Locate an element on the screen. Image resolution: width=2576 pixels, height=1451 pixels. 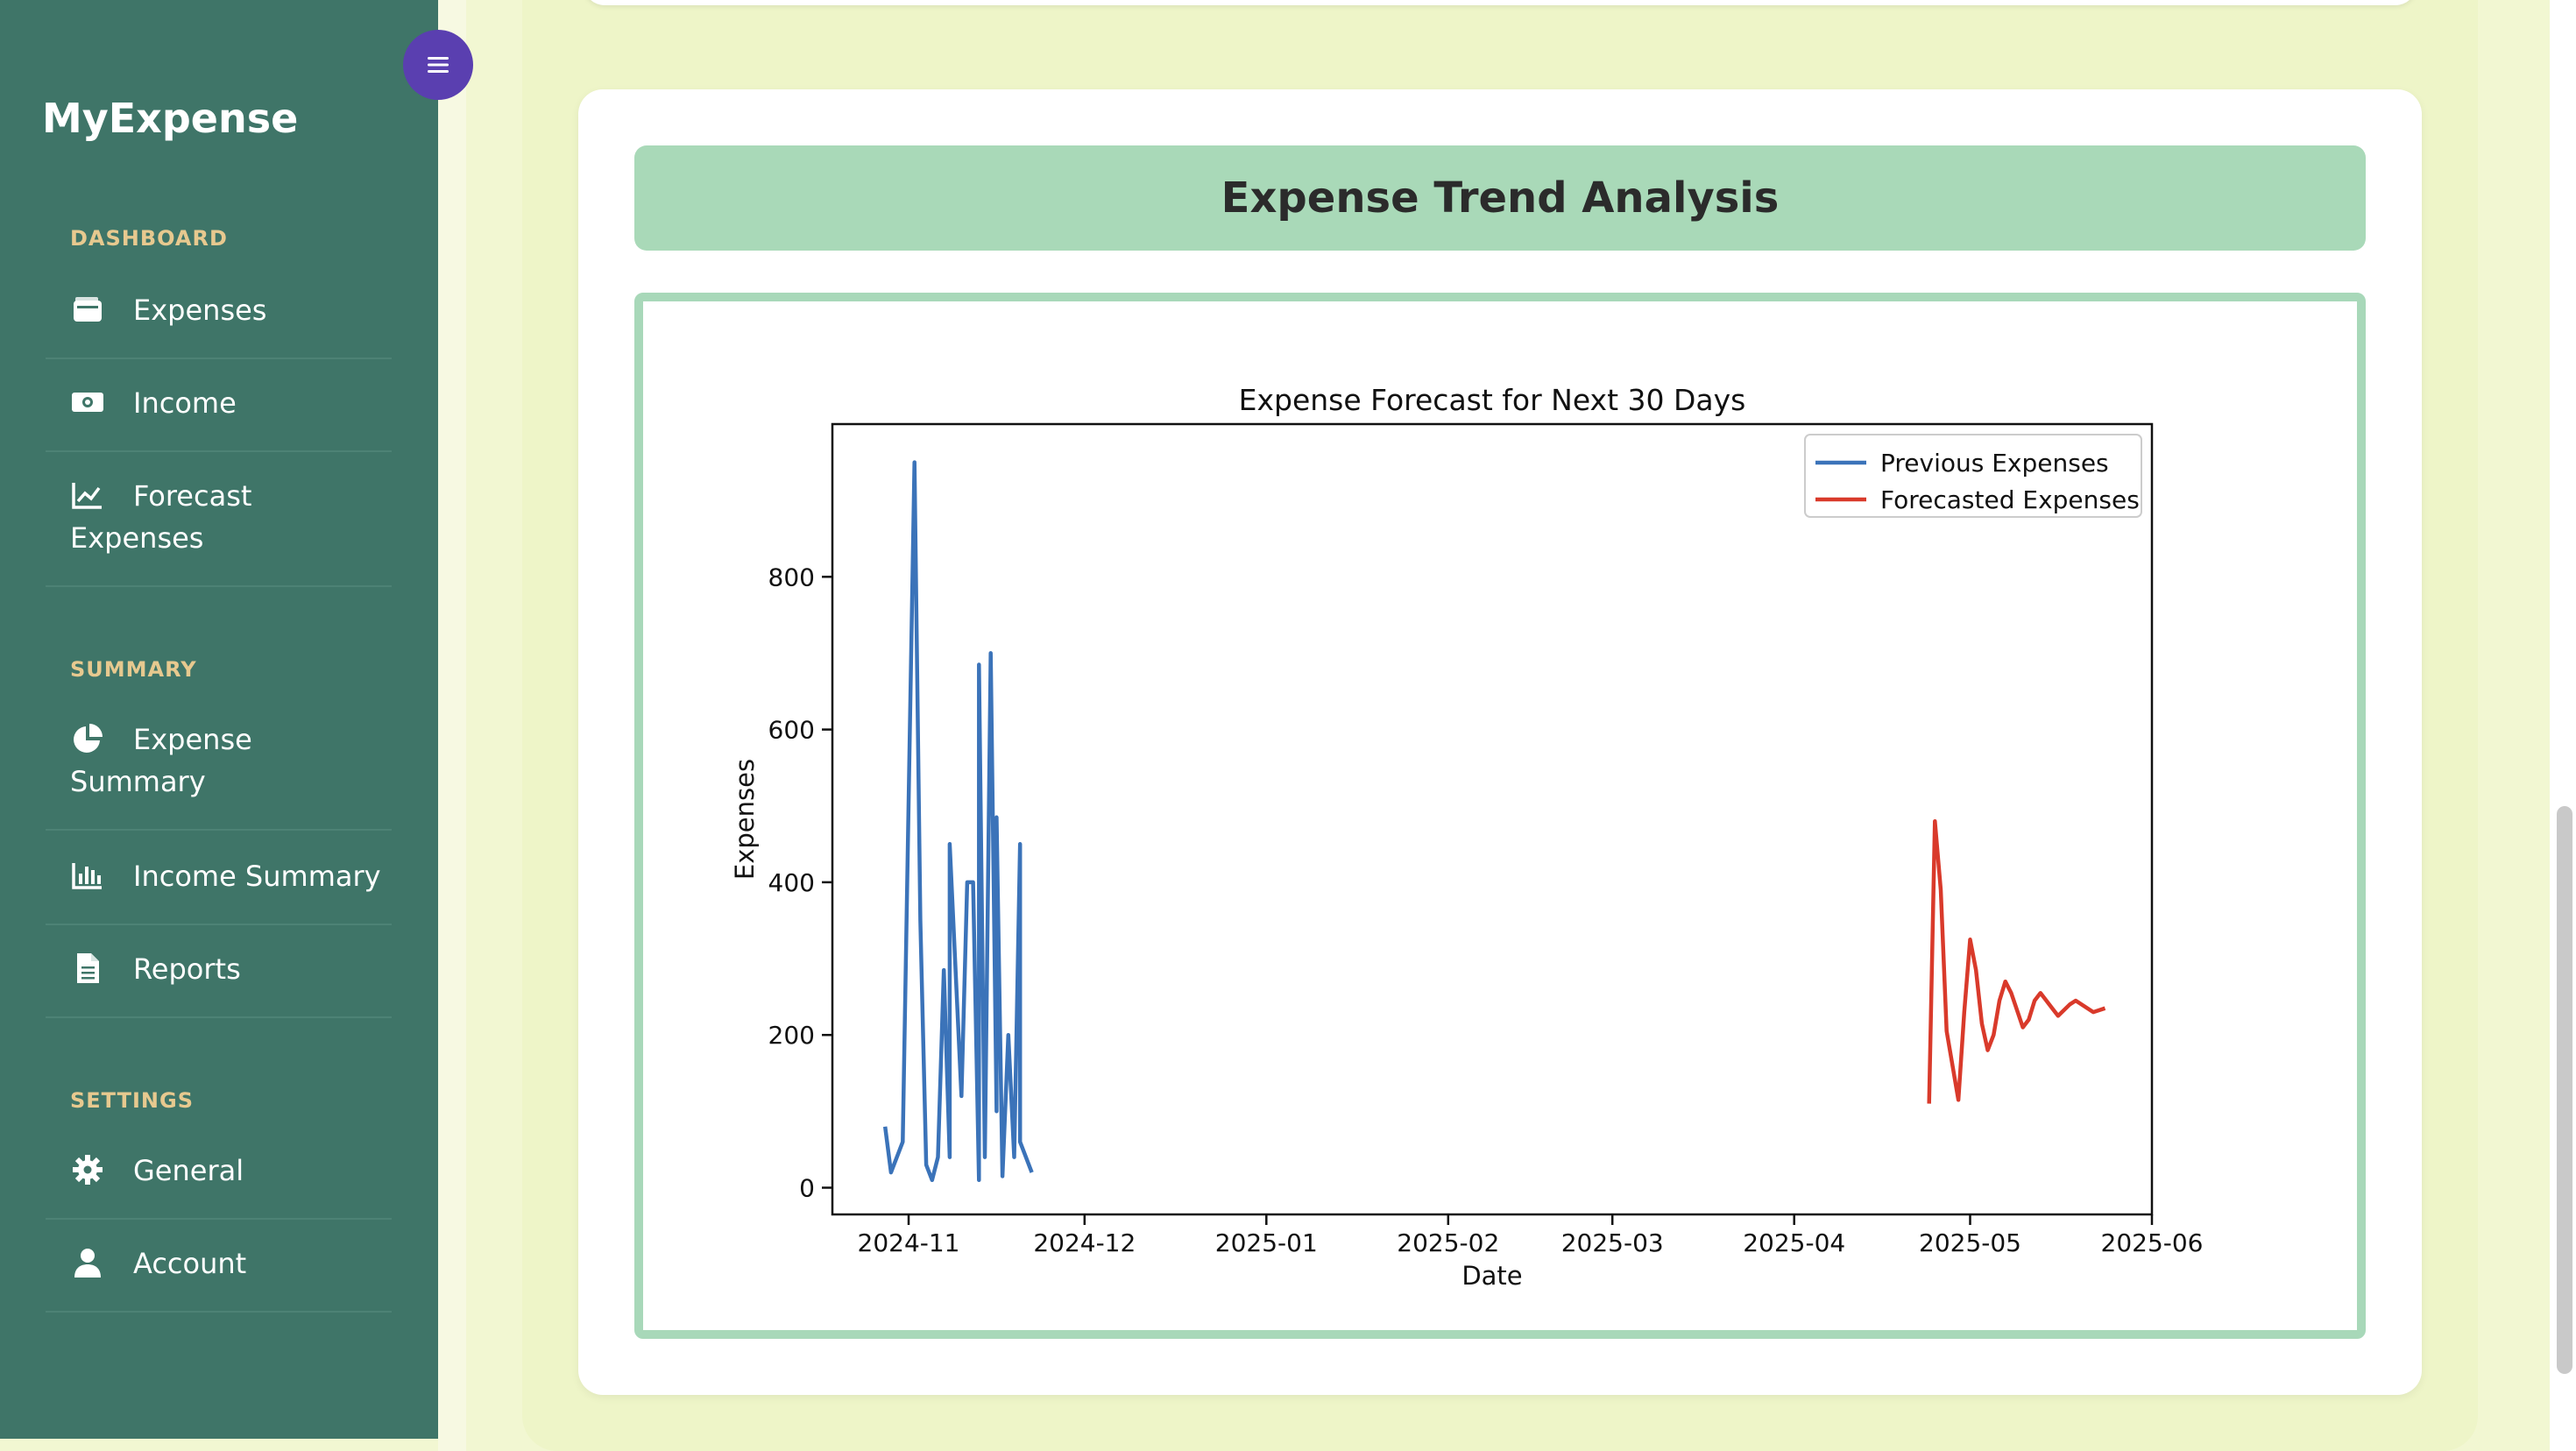
hamburger-icon is located at coordinates (438, 65).